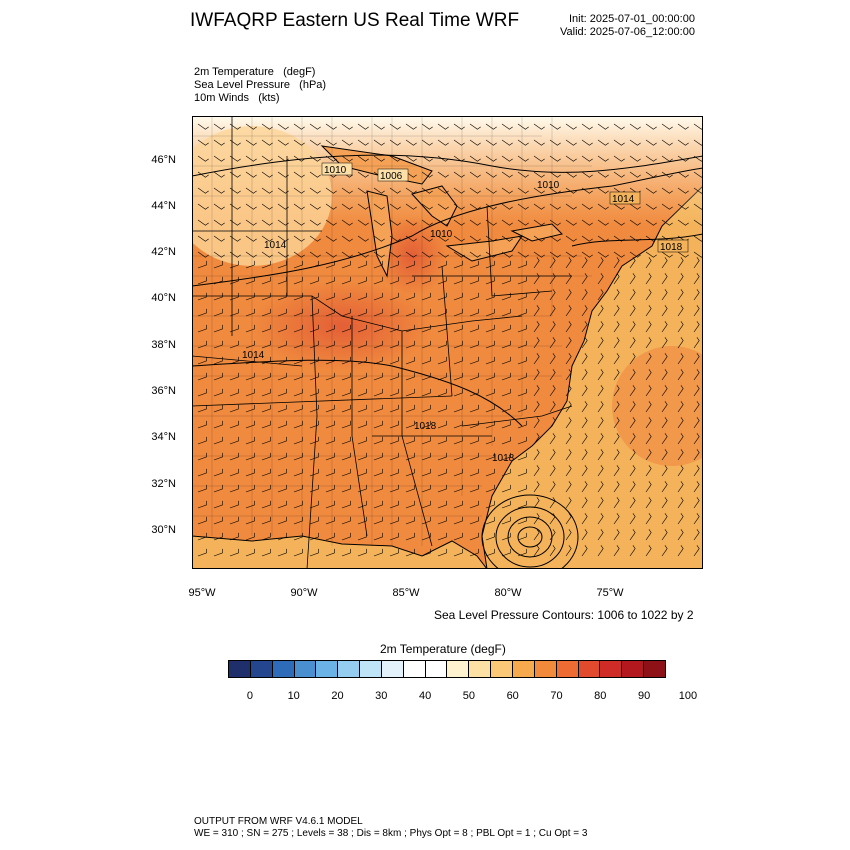 The width and height of the screenshot is (850, 850). What do you see at coordinates (610, 593) in the screenshot?
I see `lon-tick: 75°W` at bounding box center [610, 593].